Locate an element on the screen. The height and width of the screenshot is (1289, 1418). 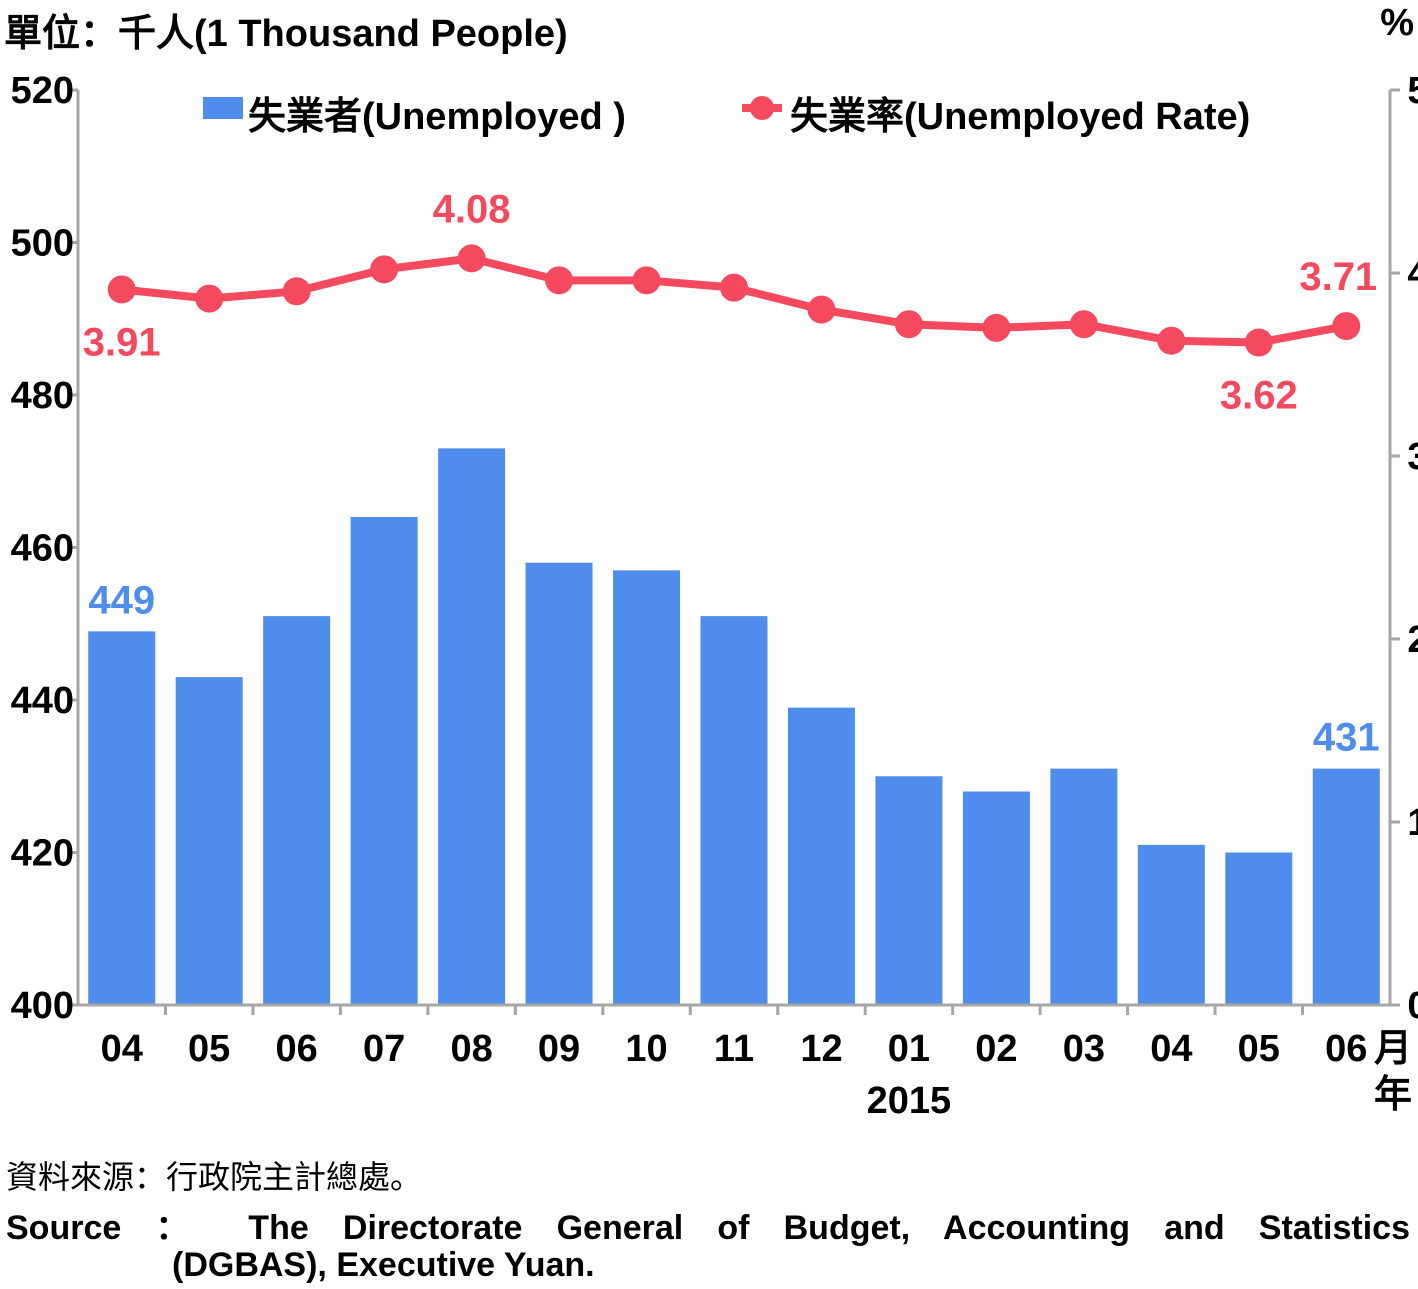
x-year-label: 2015 is located at coordinates (909, 1101).